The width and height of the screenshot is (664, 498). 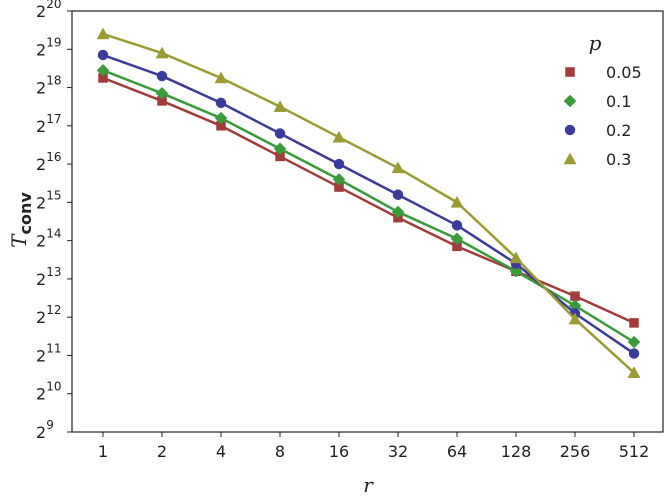 I want to click on y-tick-label: 220, so click(x=48, y=10).